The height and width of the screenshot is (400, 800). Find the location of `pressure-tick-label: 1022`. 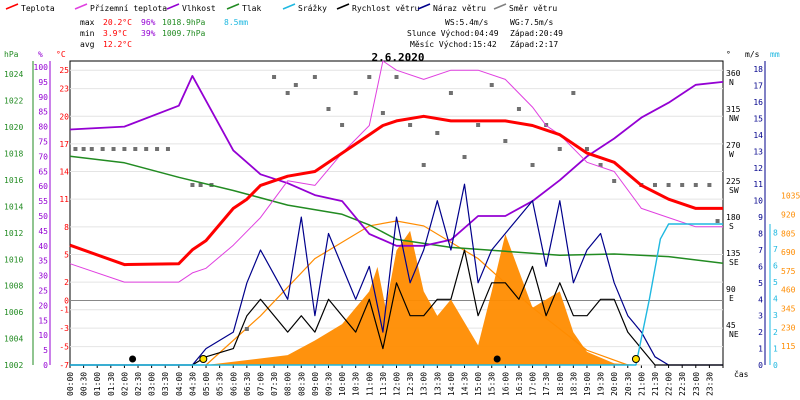

pressure-tick-label: 1022 is located at coordinates (13, 101).